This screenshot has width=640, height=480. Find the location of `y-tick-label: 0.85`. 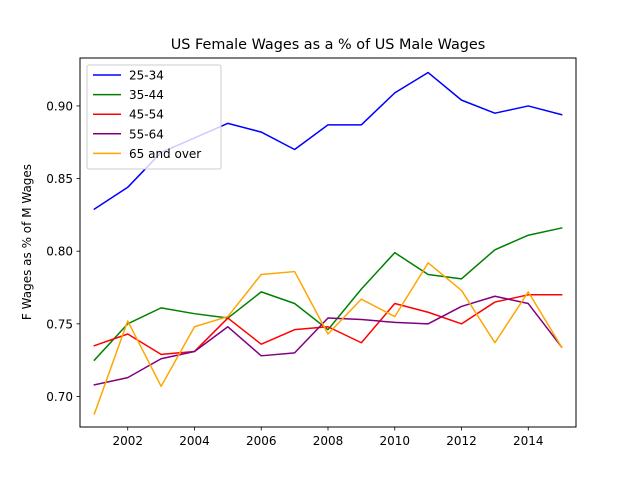

y-tick-label: 0.85 is located at coordinates (59, 179).